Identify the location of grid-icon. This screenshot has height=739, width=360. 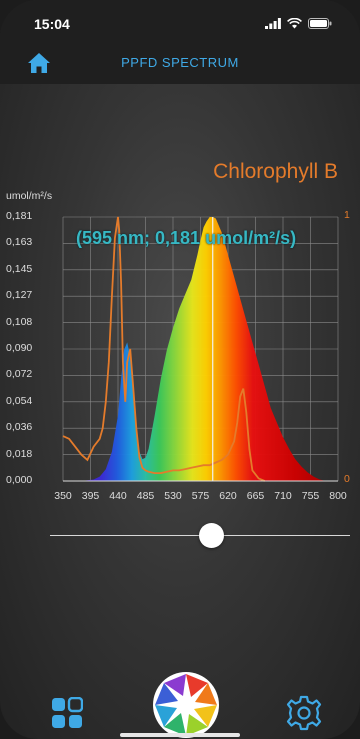
(67, 713).